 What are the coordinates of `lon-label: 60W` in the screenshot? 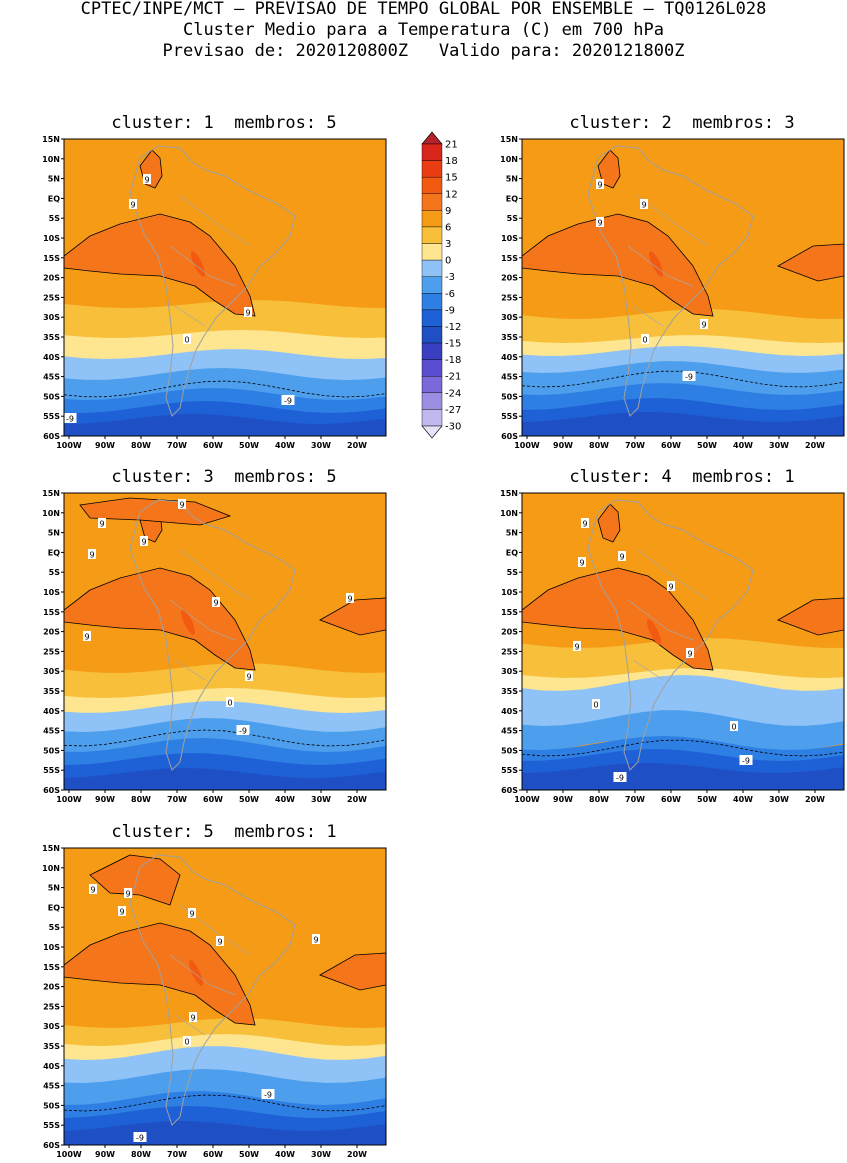 It's located at (213, 445).